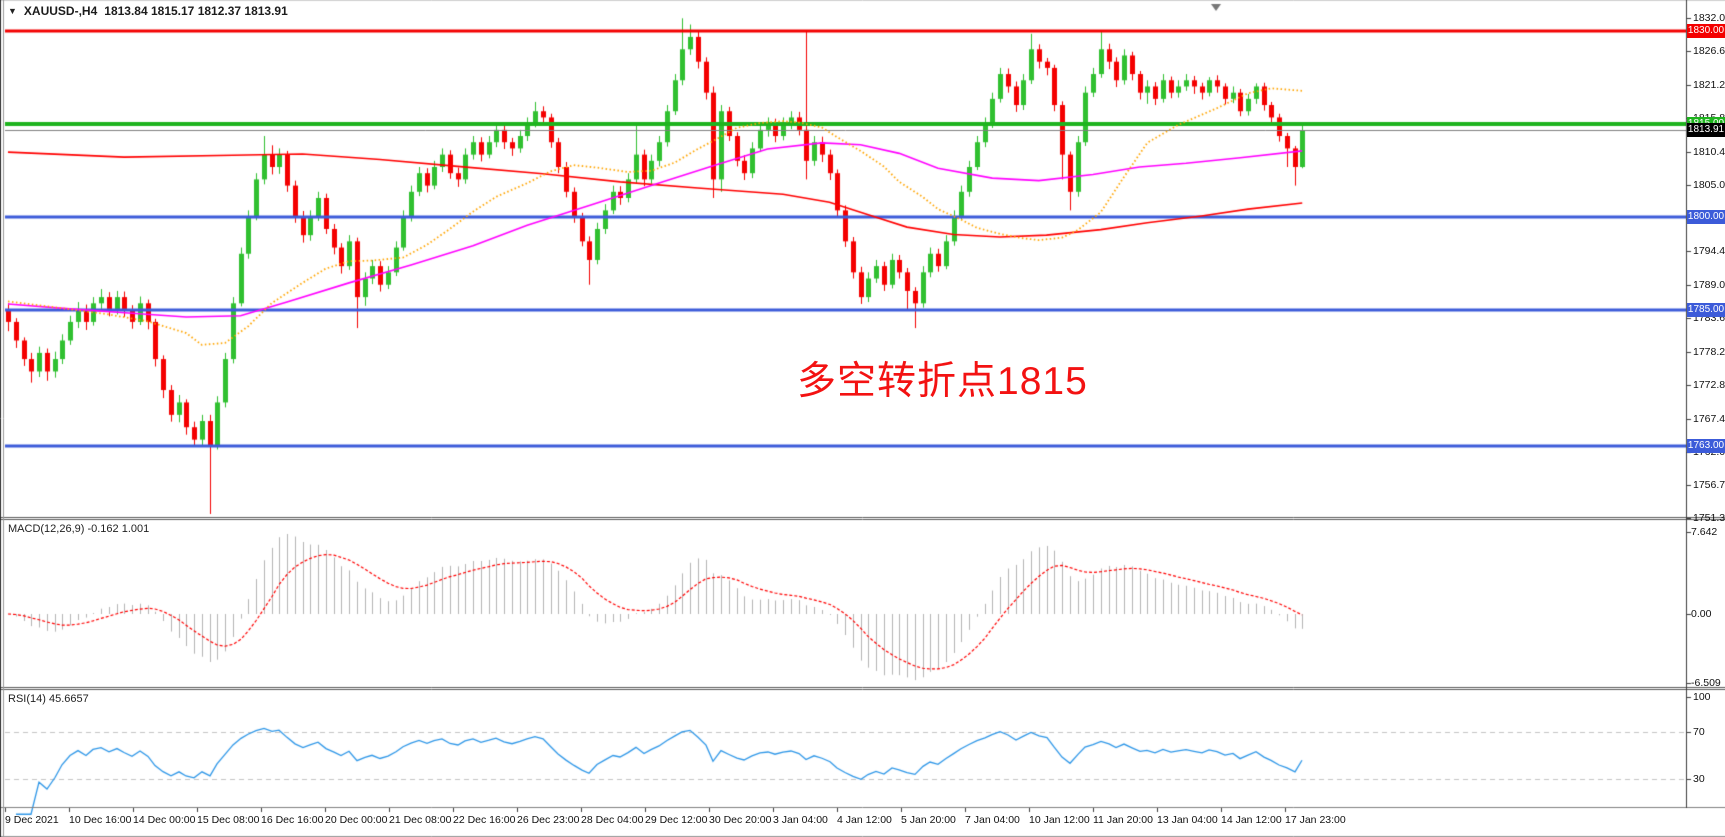 The height and width of the screenshot is (837, 1725). What do you see at coordinates (420, 820) in the screenshot?
I see `time-axis-label: 21 Dec 08:00` at bounding box center [420, 820].